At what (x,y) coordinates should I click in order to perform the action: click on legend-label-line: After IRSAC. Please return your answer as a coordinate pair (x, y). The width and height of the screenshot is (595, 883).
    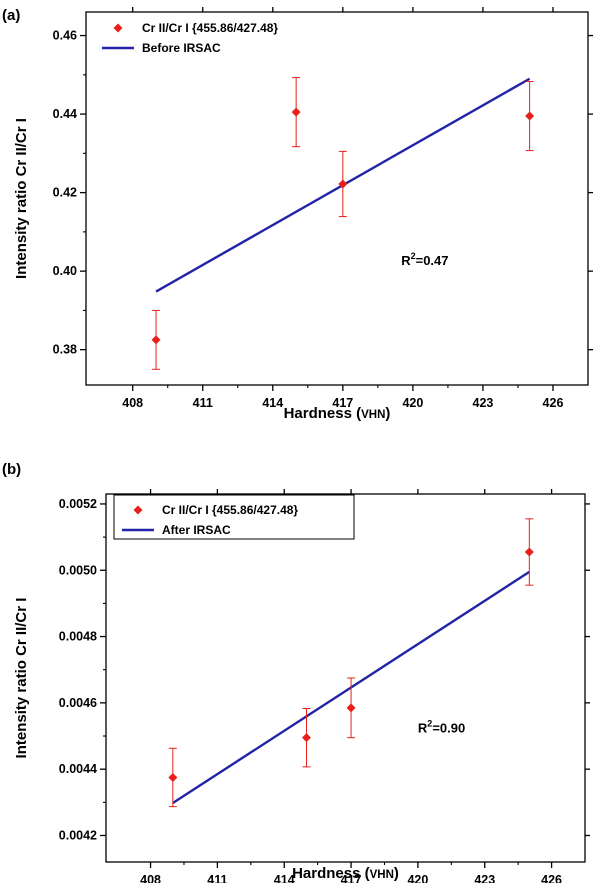
    Looking at the image, I should click on (196, 530).